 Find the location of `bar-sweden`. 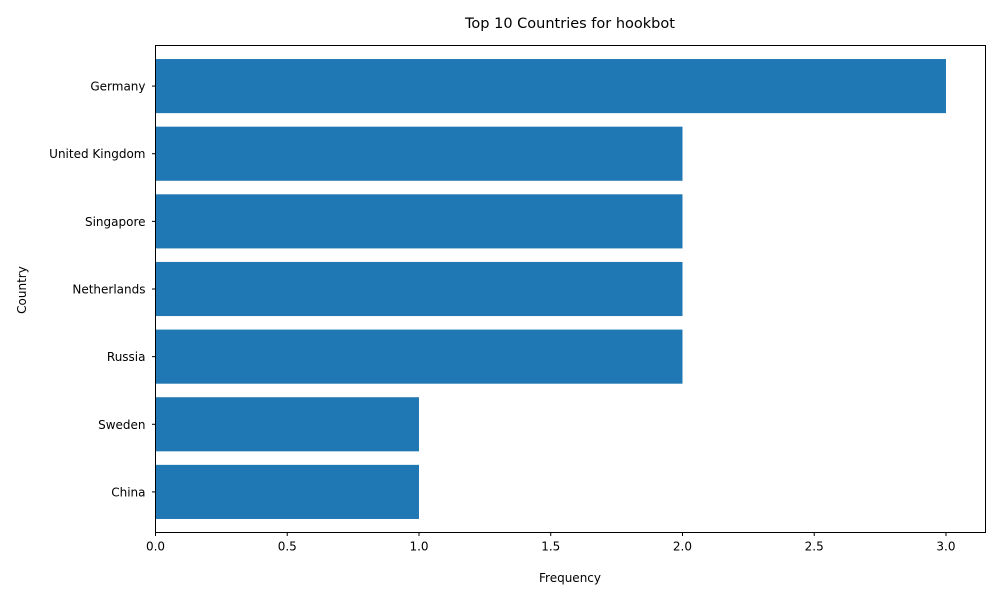

bar-sweden is located at coordinates (287, 424).